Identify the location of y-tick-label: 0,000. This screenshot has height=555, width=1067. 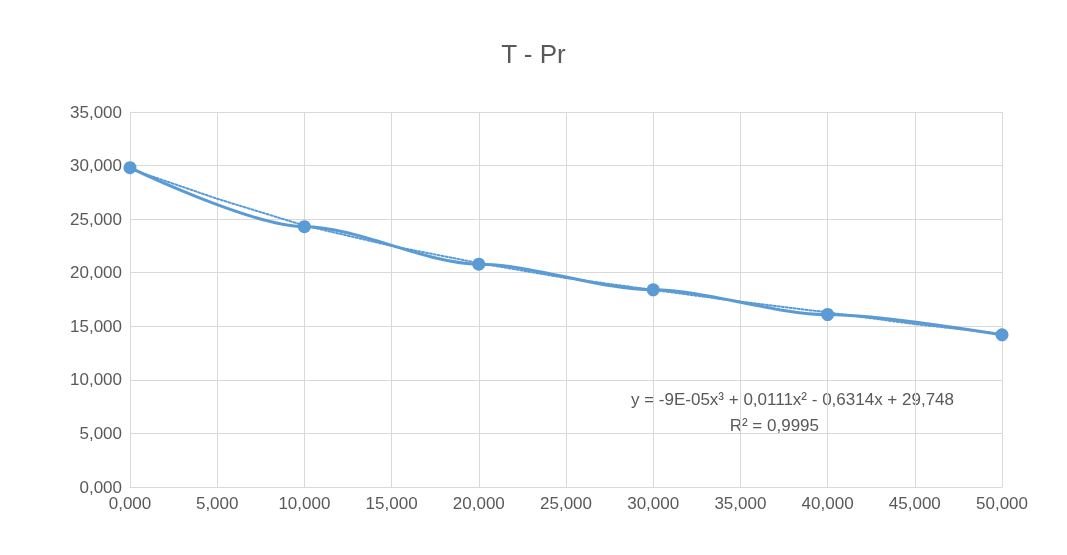
(100, 487).